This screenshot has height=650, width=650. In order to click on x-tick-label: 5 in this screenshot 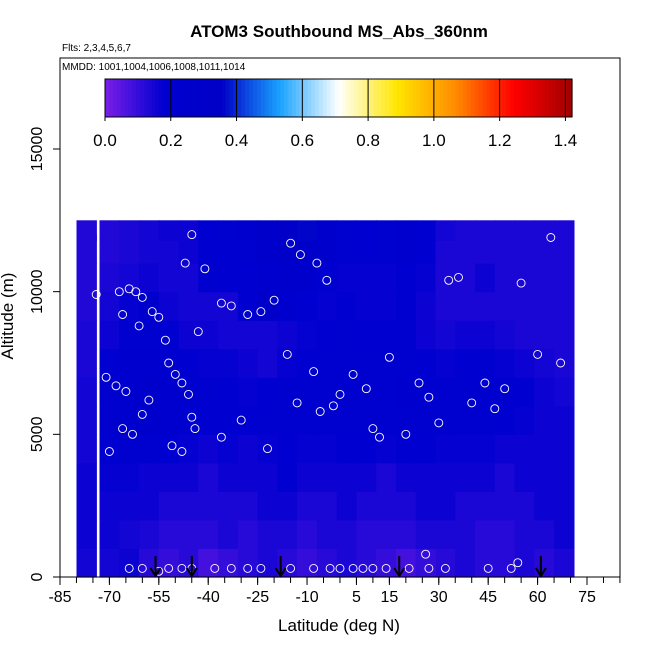, I will do `click(356, 597)`.